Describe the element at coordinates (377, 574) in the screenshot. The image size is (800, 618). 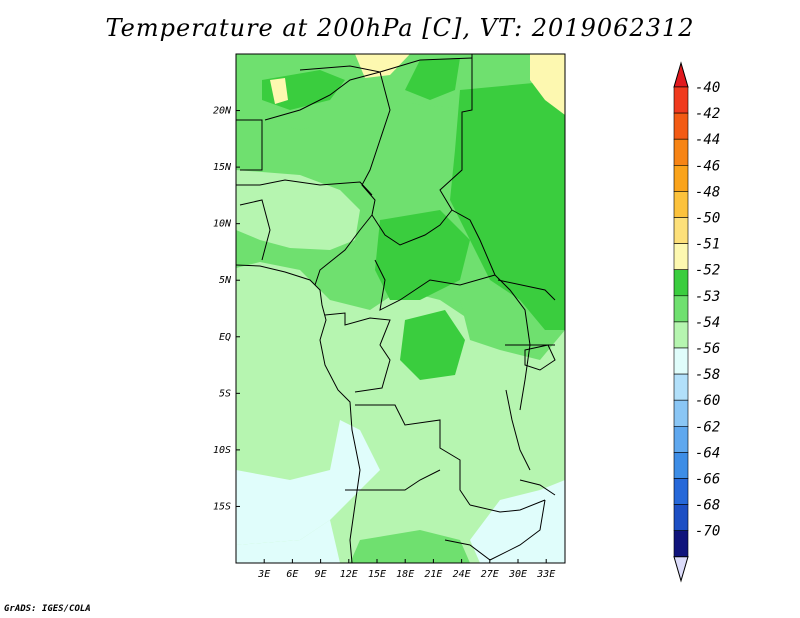
I see `lon-tick-label: 15E` at that location.